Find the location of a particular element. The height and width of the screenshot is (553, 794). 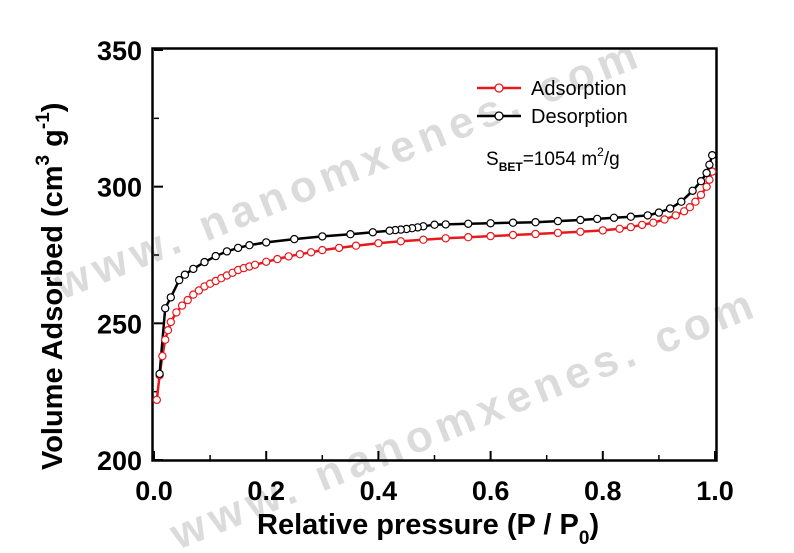

x-tick-label: 0.2 is located at coordinates (266, 491).